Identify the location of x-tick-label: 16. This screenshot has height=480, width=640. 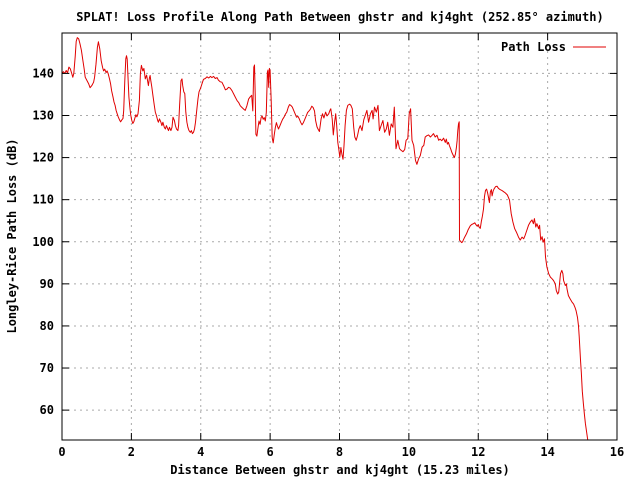
(617, 452).